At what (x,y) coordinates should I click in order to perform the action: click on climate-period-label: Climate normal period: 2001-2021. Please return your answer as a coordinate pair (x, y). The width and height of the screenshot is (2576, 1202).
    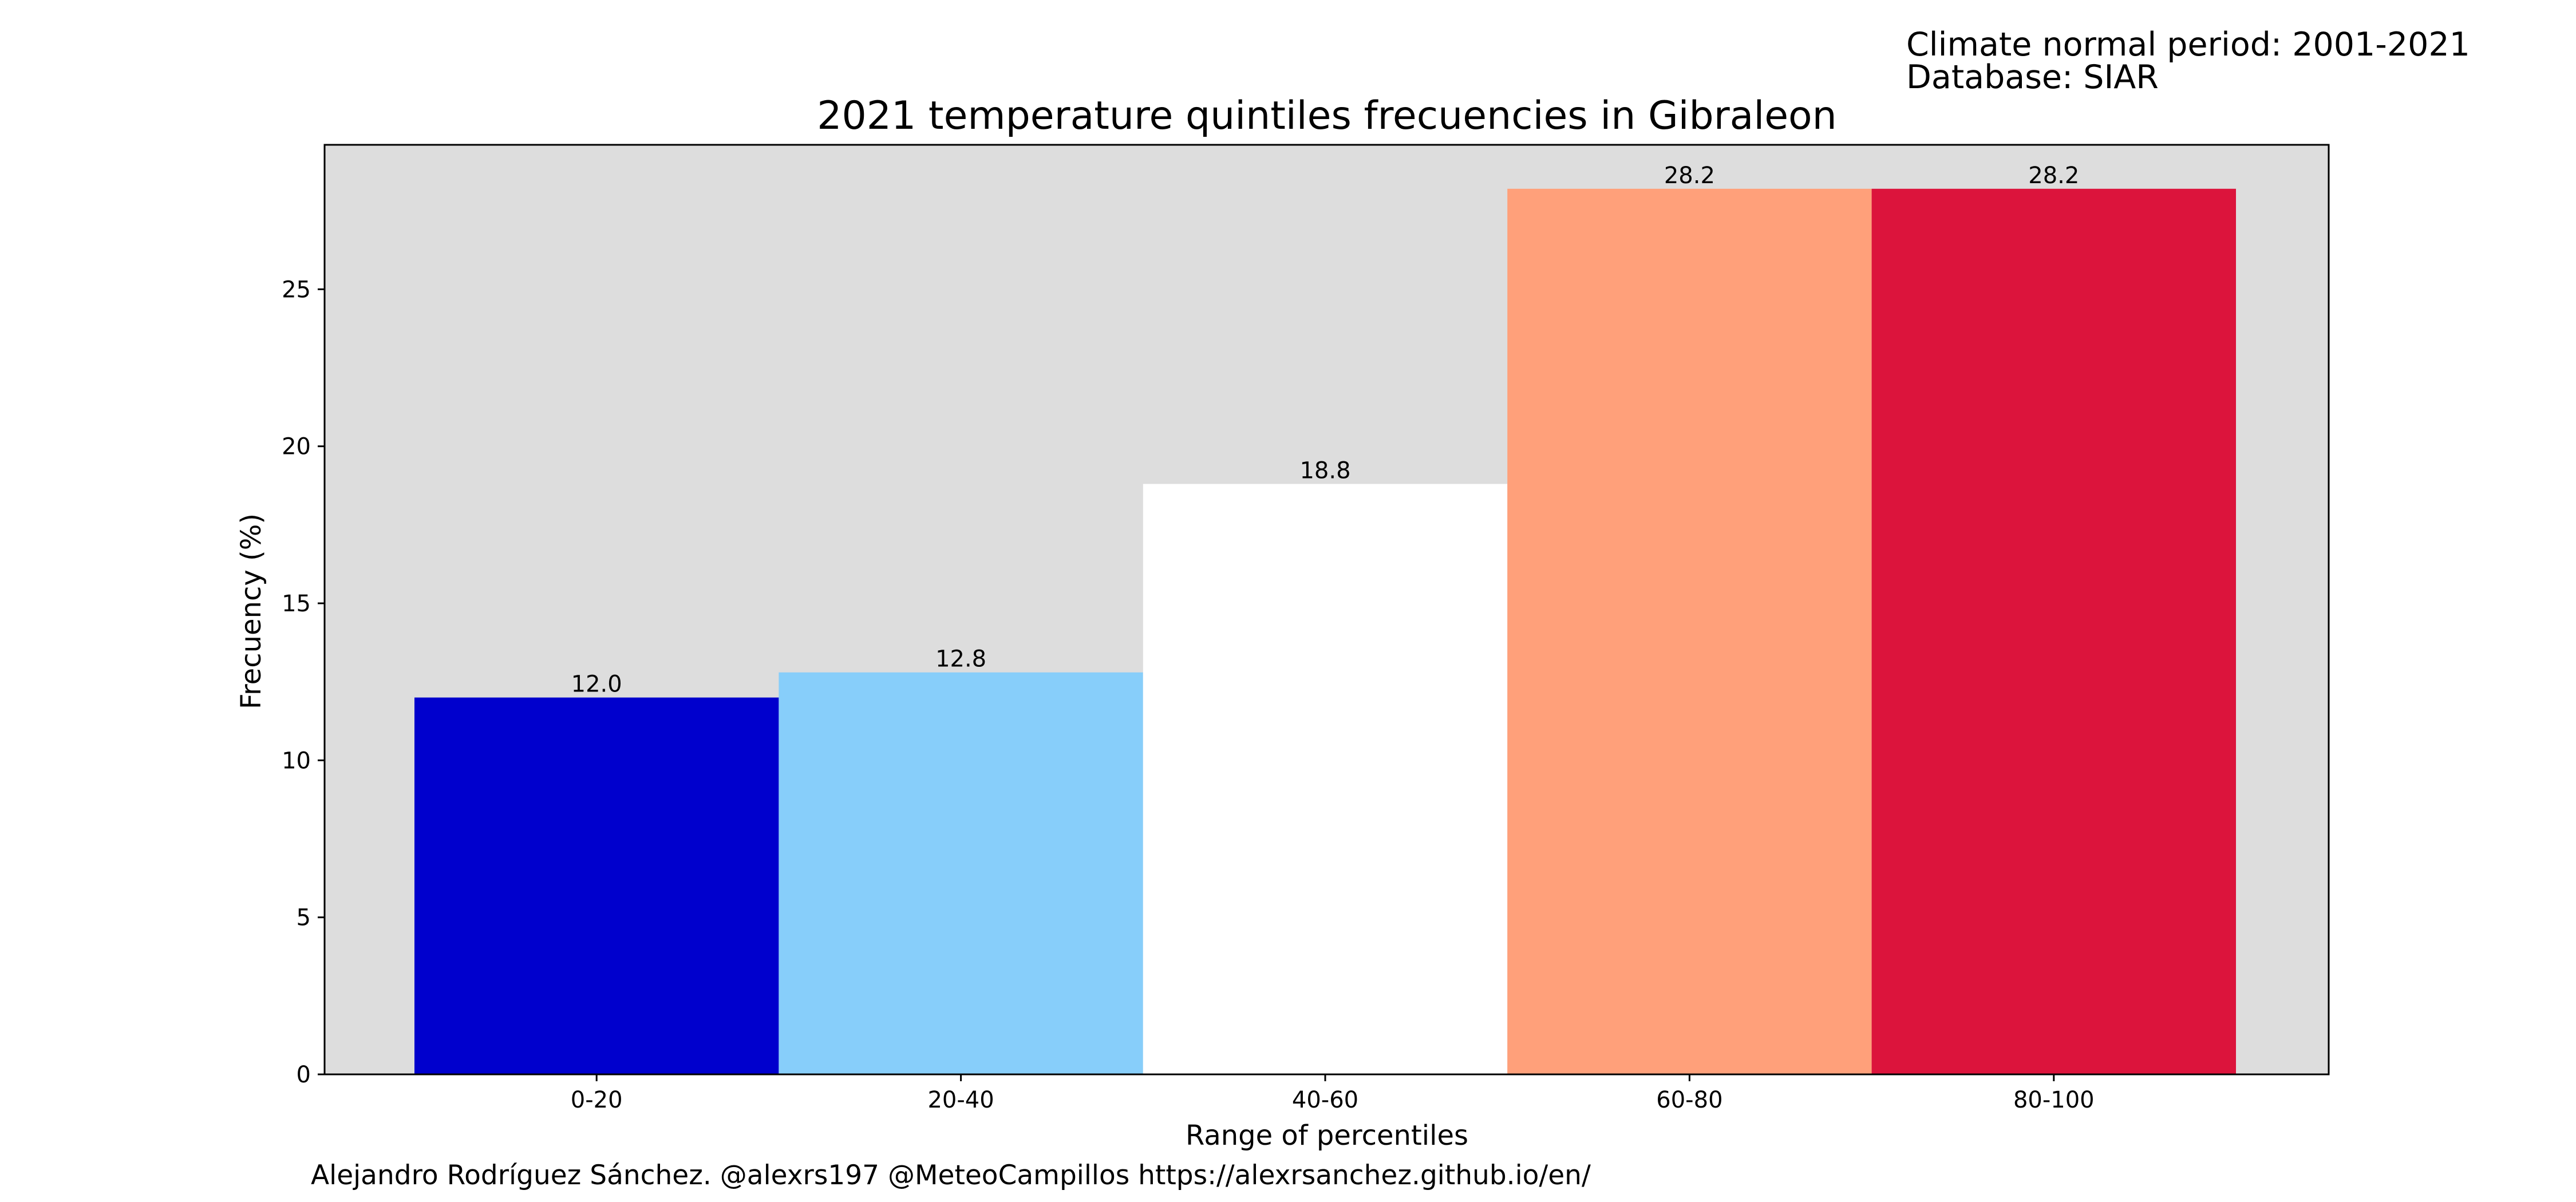
    Looking at the image, I should click on (2188, 45).